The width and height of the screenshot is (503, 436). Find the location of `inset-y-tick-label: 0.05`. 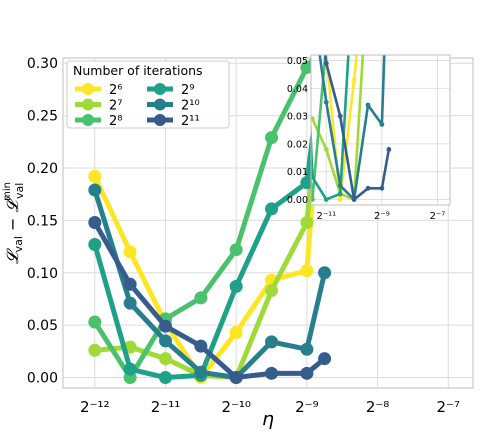

inset-y-tick-label: 0.05 is located at coordinates (297, 61).